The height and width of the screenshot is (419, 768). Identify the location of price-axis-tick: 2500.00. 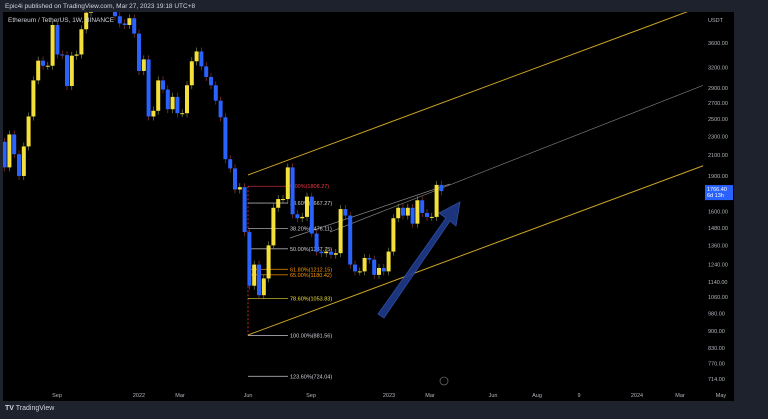
(718, 120).